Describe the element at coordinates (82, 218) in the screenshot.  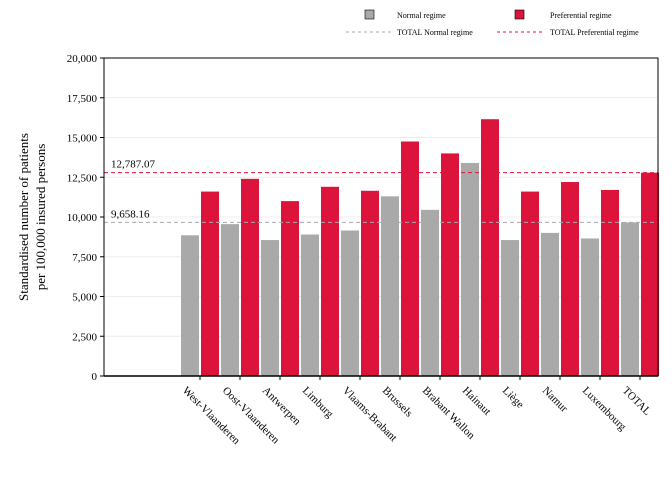
I see `y-tick-label: 10,000` at that location.